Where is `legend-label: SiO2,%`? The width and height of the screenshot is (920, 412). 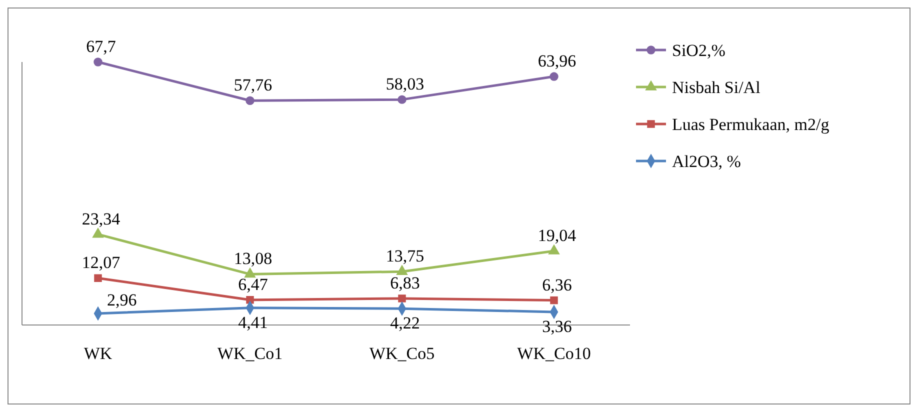
legend-label: SiO2,% is located at coordinates (699, 50).